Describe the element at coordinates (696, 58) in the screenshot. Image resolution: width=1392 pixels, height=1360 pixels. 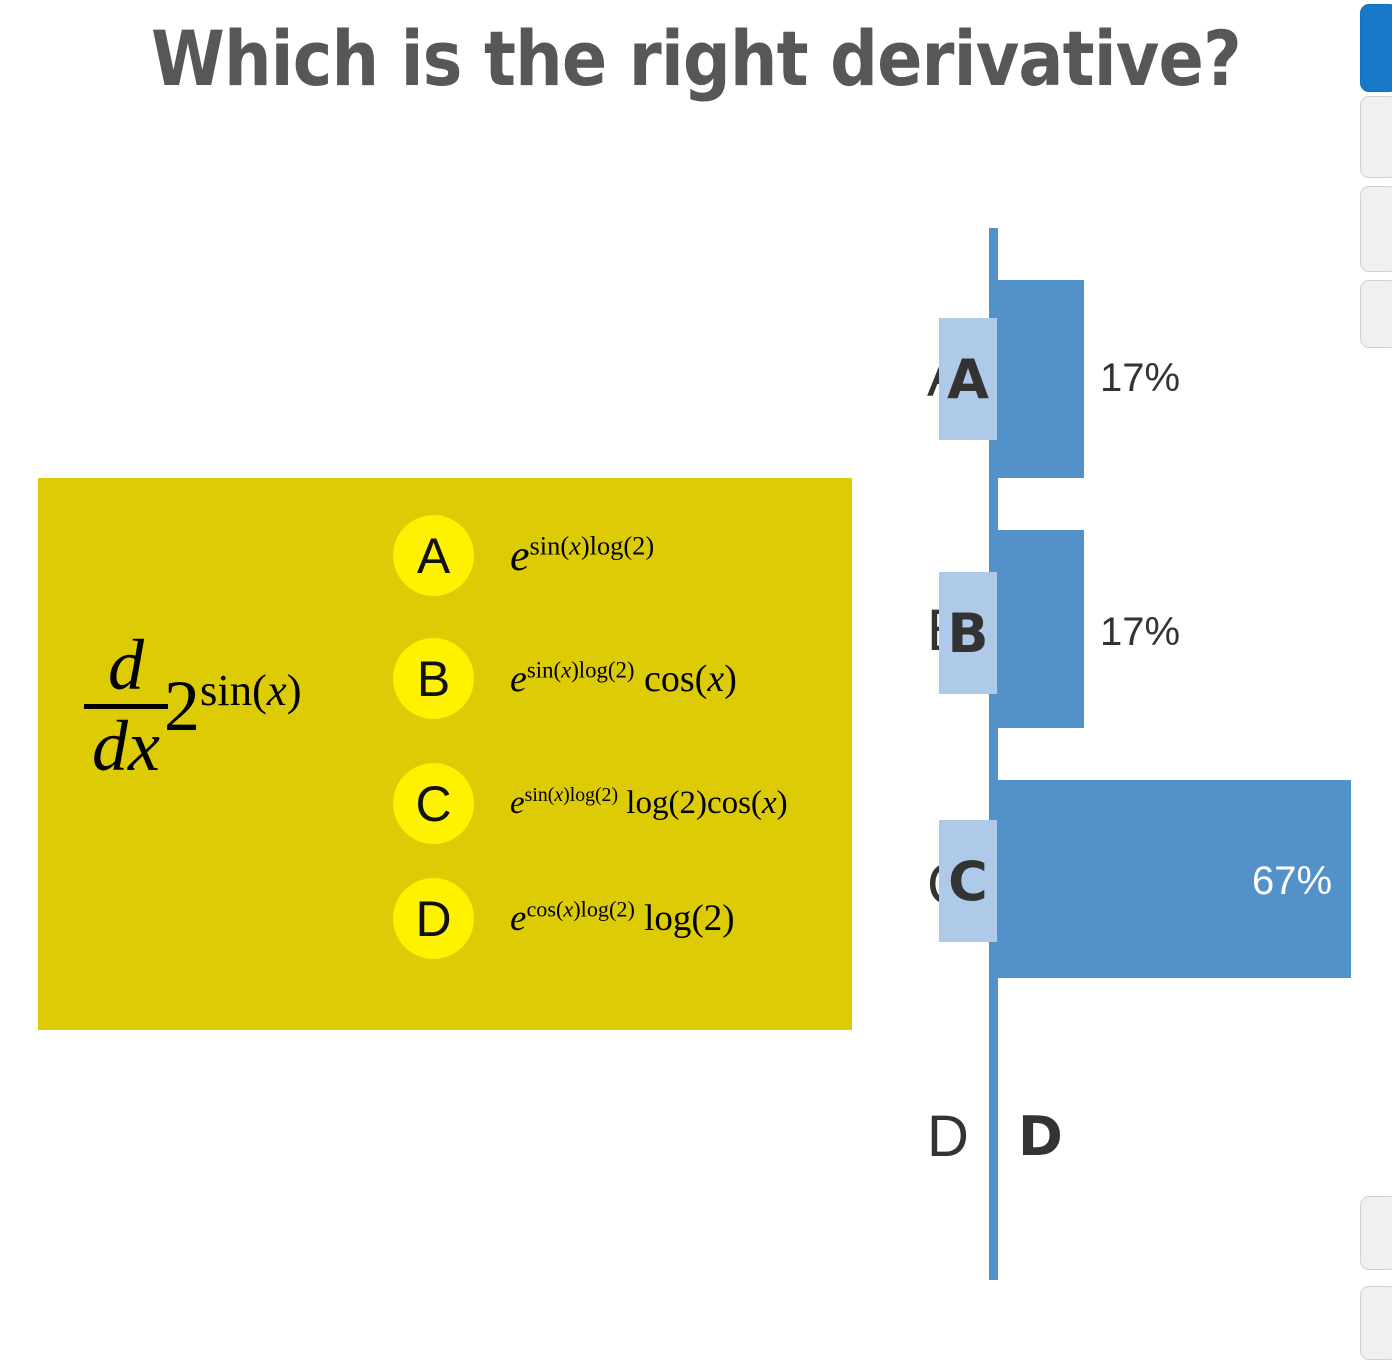
I see `page-title: Which is the right derivative?` at that location.